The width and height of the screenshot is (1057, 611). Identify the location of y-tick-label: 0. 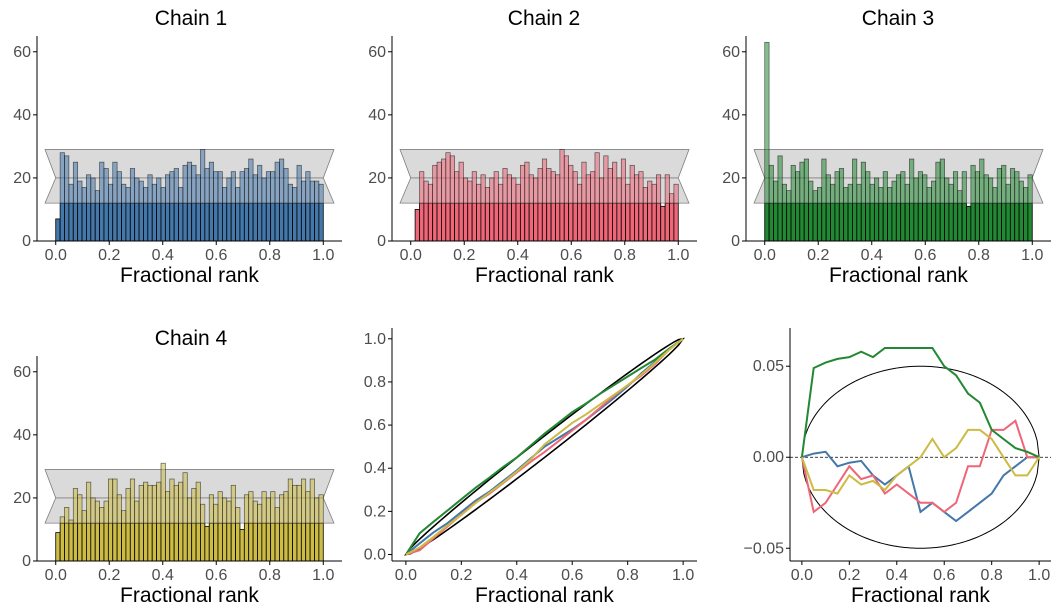
(26, 241).